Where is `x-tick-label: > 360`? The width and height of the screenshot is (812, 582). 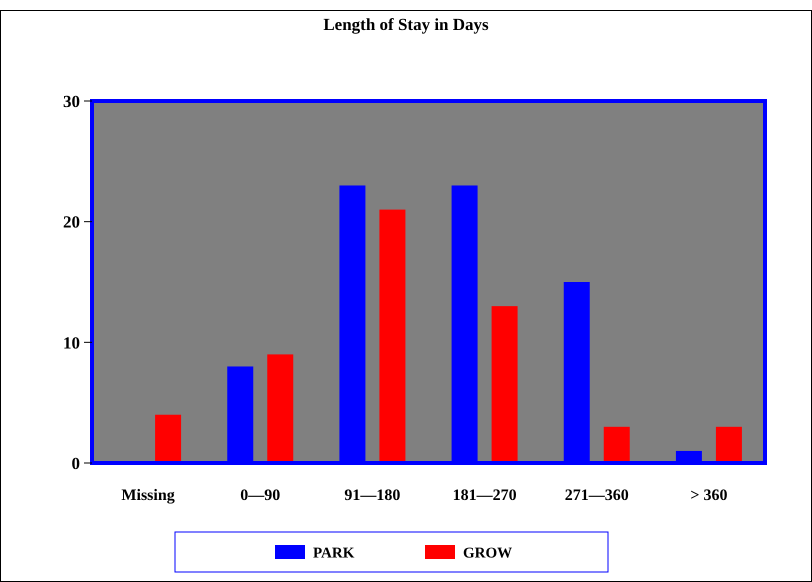
x-tick-label: > 360 is located at coordinates (709, 495).